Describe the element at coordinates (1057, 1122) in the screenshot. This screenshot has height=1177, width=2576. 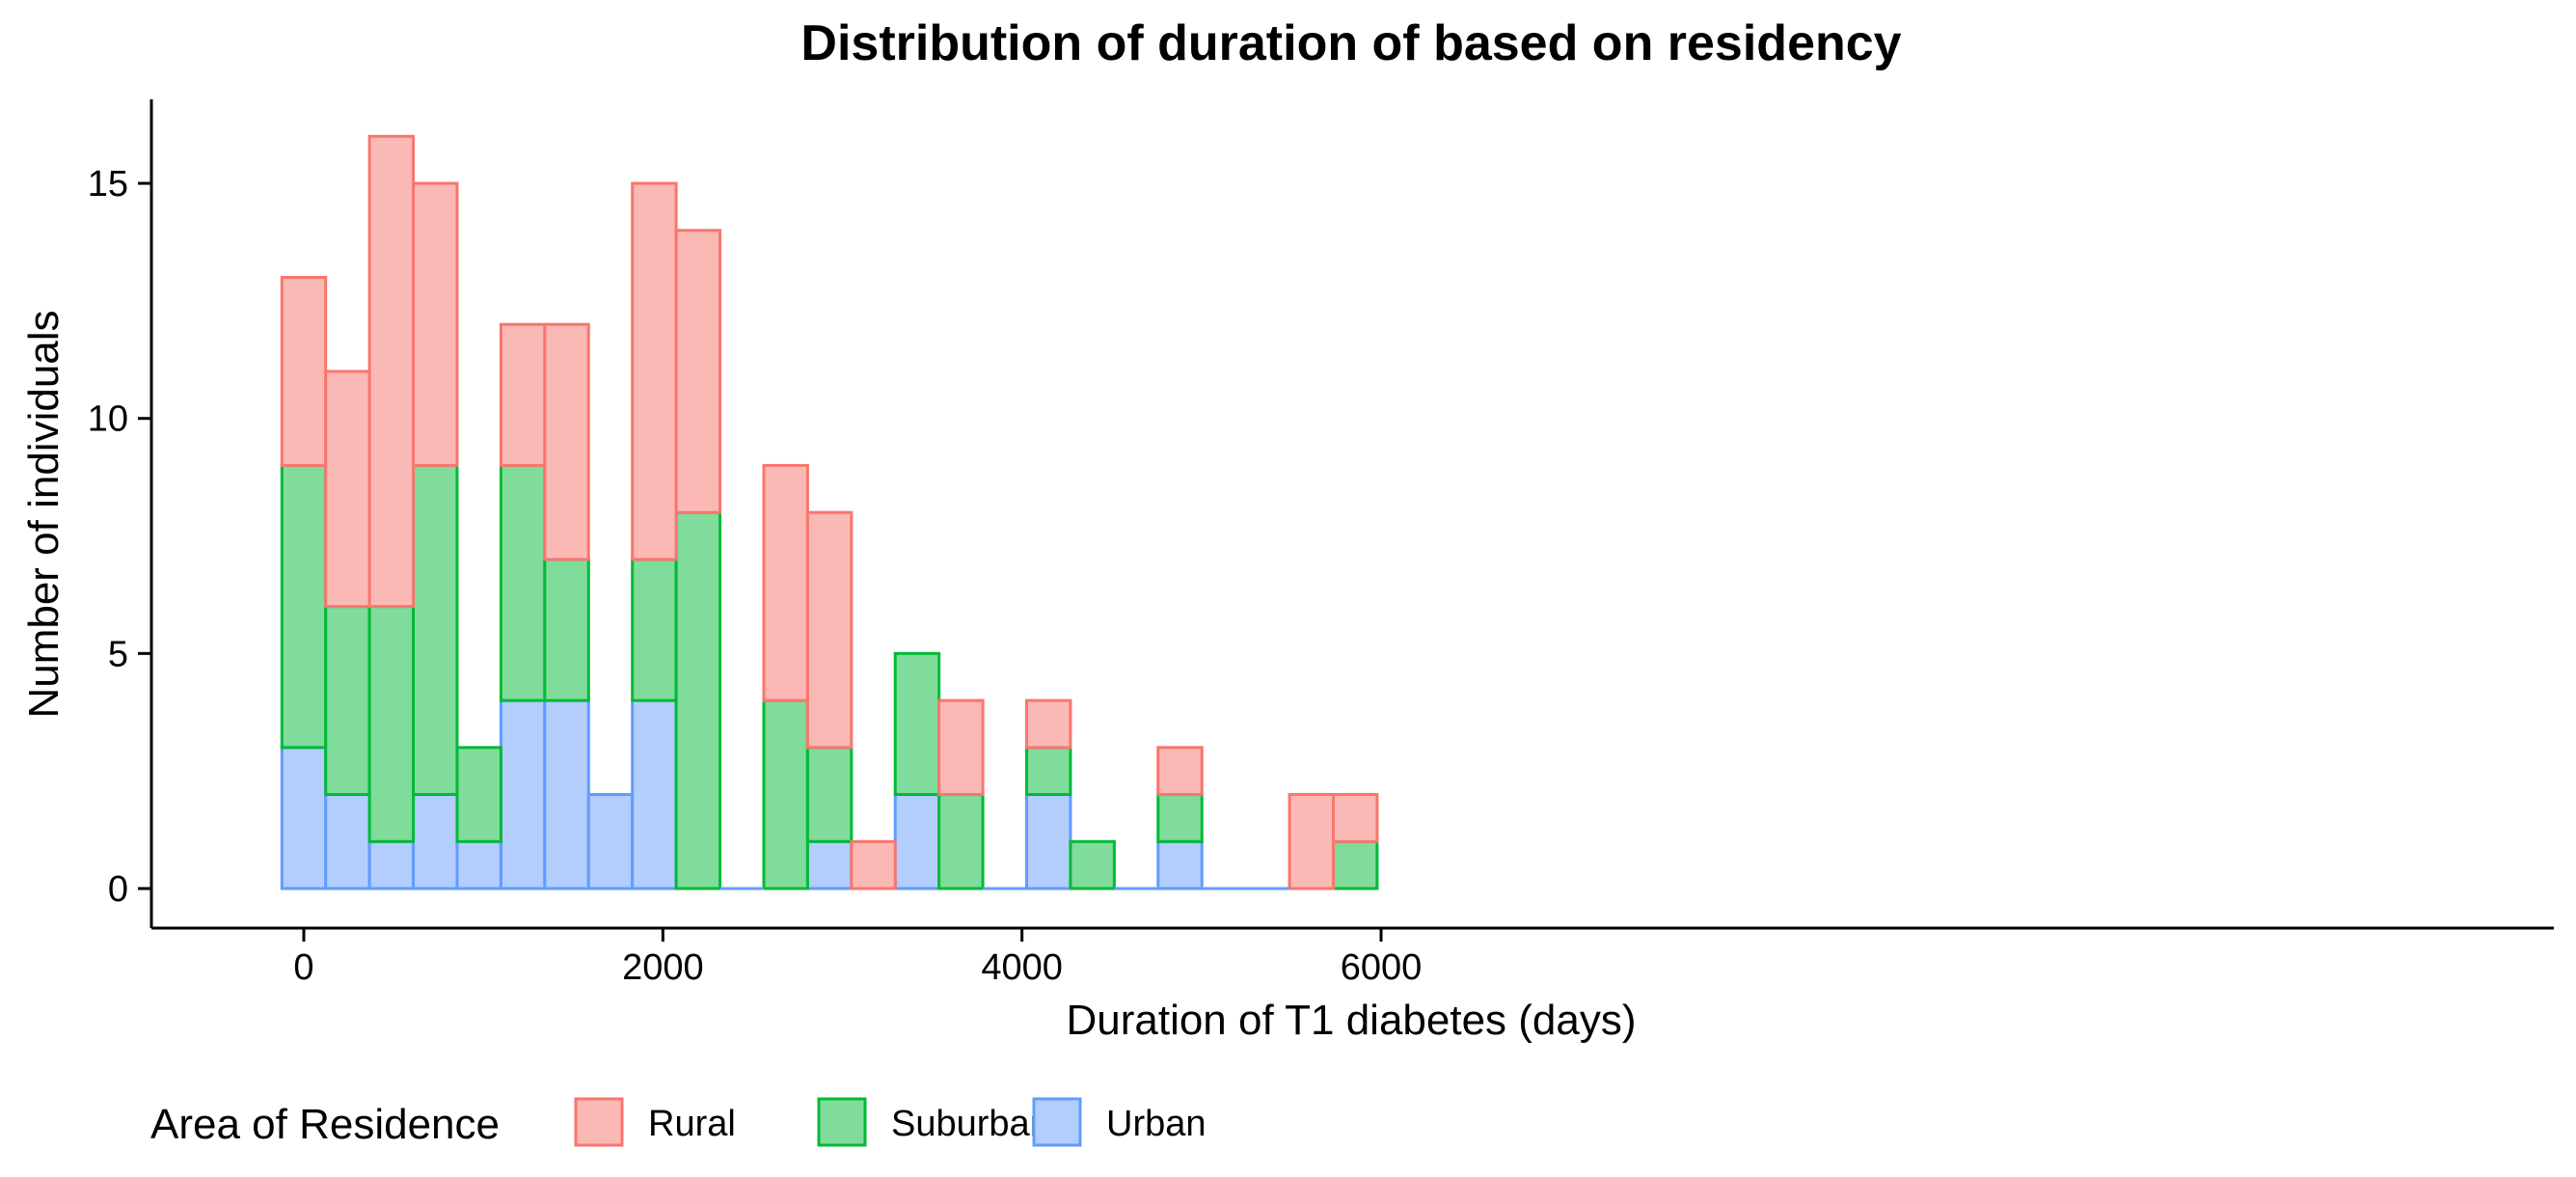
I see `legend-key-urban` at that location.